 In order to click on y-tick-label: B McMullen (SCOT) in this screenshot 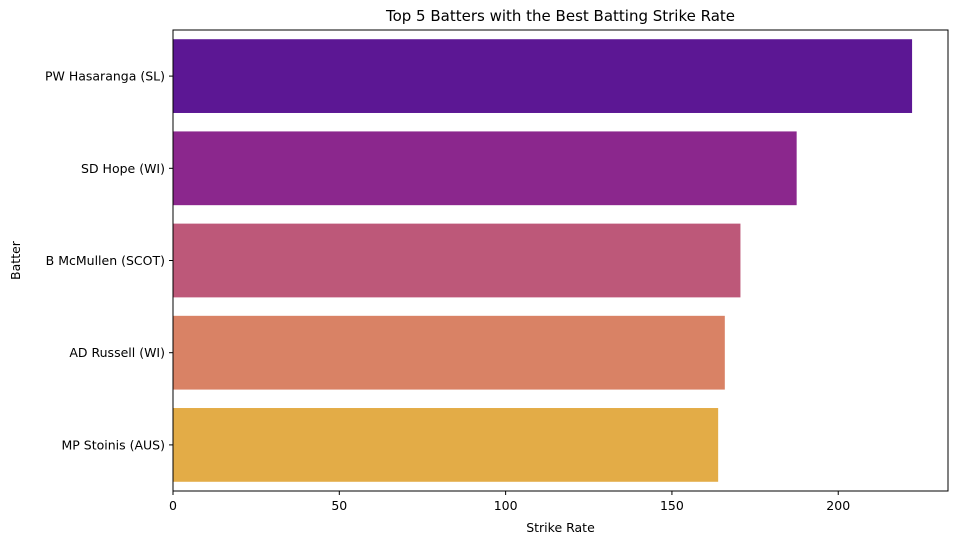, I will do `click(105, 260)`.